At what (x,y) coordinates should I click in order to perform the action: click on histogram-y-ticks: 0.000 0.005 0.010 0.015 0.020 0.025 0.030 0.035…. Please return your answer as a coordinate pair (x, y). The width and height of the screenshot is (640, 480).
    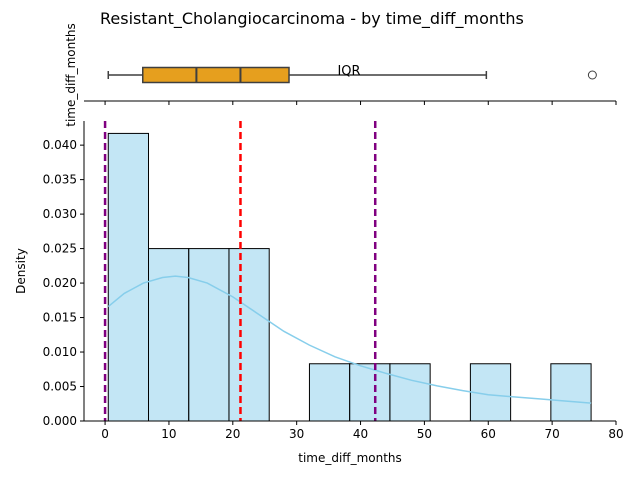
    Looking at the image, I should click on (63, 283).